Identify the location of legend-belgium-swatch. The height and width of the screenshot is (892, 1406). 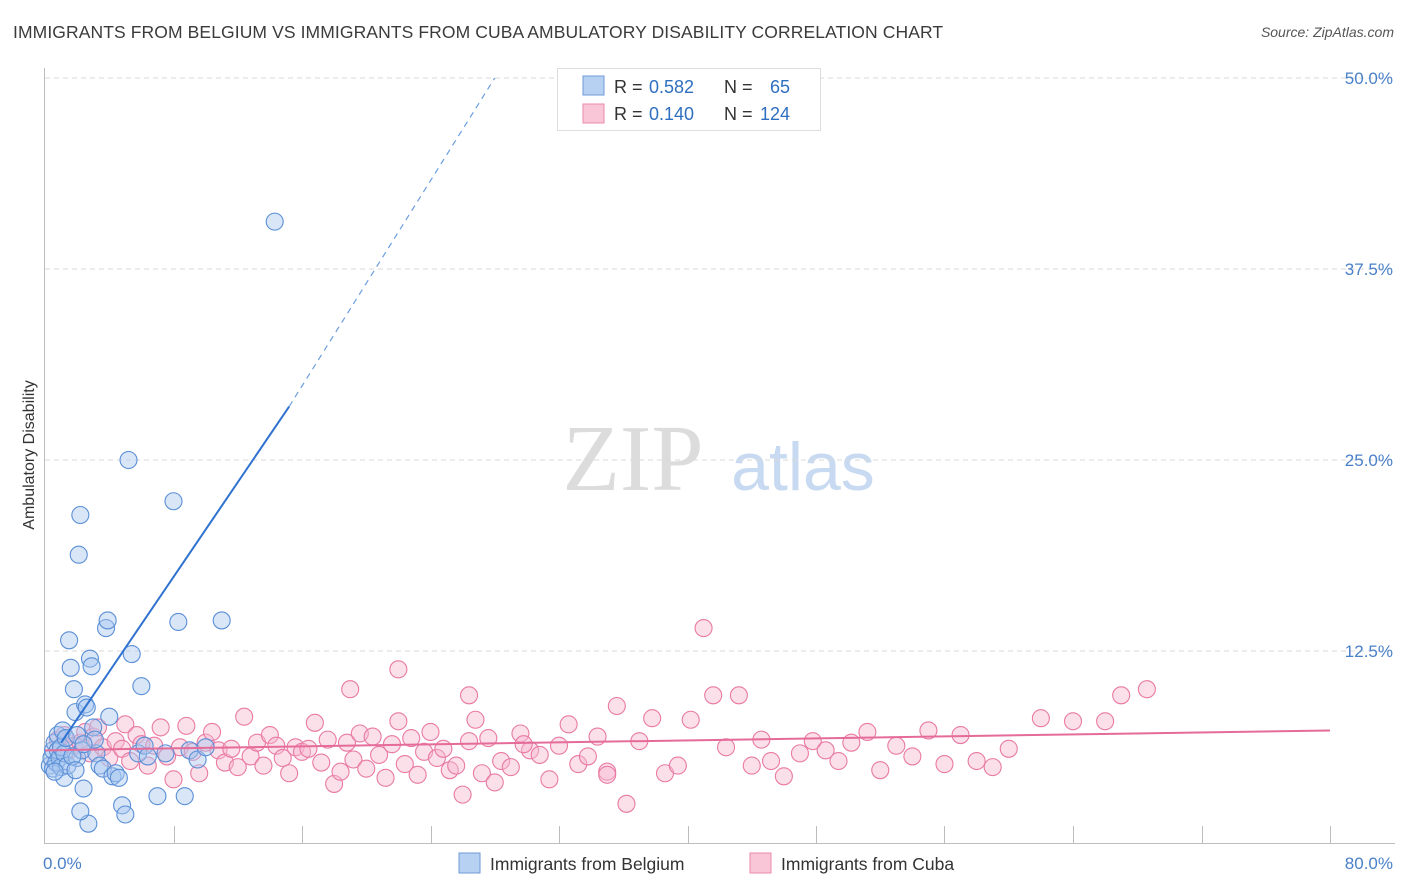
(593, 85).